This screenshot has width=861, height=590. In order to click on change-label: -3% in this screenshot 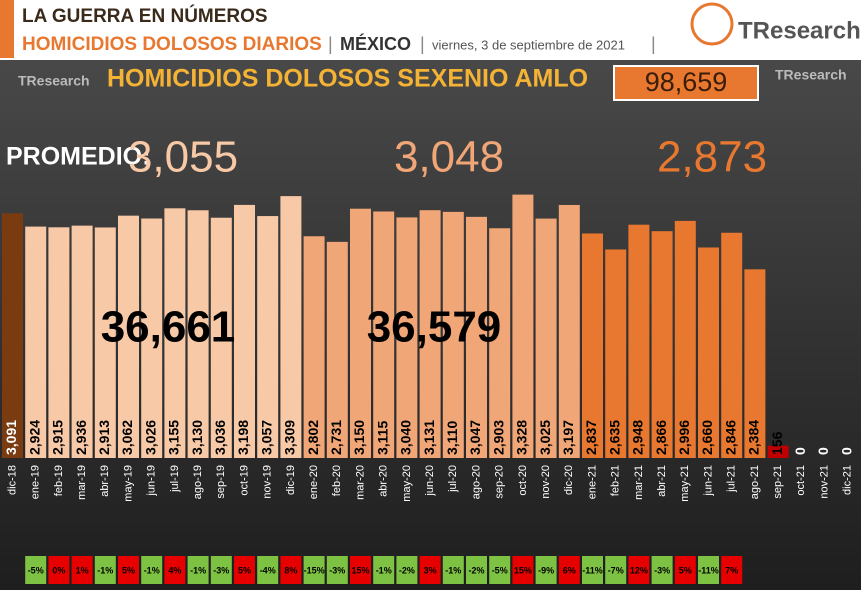, I will do `click(221, 570)`.